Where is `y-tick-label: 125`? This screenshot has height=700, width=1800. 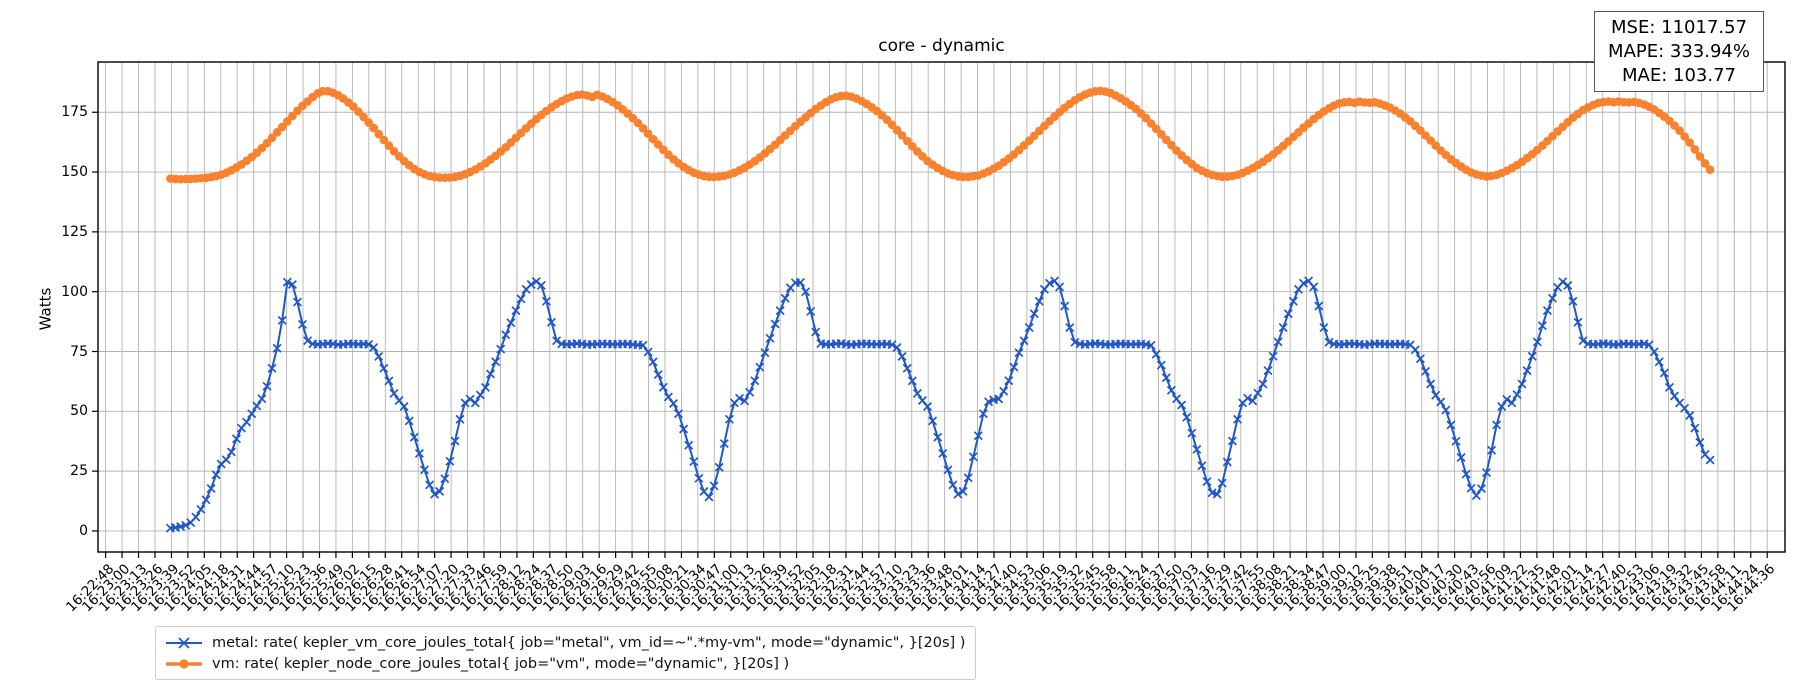 y-tick-label: 125 is located at coordinates (74, 231).